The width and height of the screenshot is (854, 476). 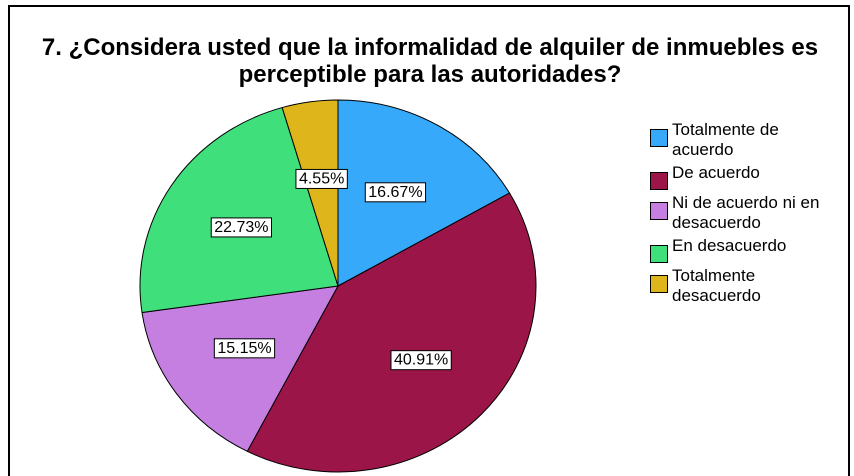 I want to click on data-label: 4.55%, so click(x=321, y=178).